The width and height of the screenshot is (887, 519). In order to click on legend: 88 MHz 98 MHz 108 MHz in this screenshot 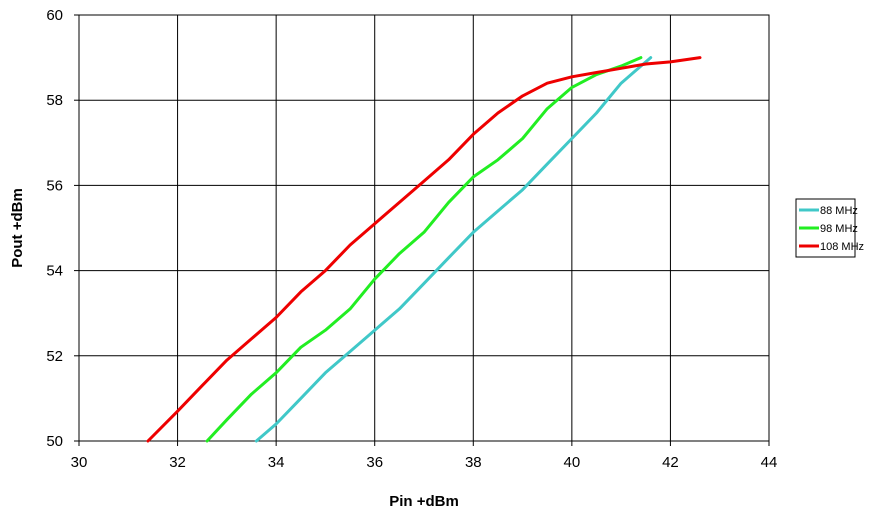, I will do `click(829, 228)`.